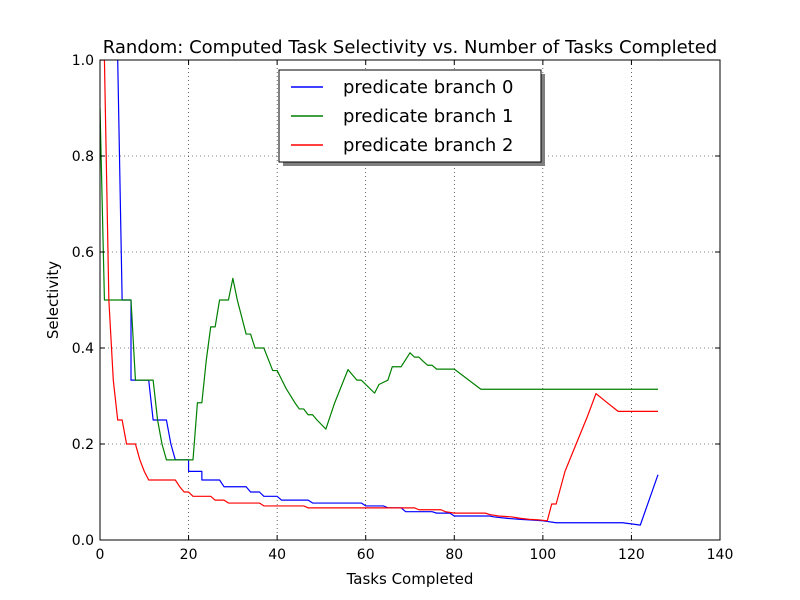  Describe the element at coordinates (428, 87) in the screenshot. I see `legend-label: predicate branch 0` at that location.